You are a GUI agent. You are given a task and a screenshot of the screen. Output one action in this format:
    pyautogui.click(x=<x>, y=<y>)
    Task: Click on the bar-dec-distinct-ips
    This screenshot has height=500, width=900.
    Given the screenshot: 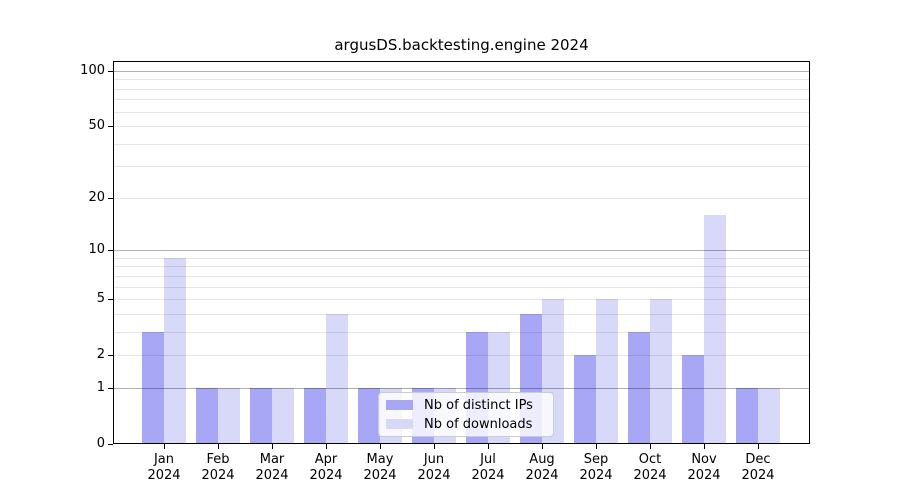 What is the action you would take?
    pyautogui.click(x=747, y=415)
    